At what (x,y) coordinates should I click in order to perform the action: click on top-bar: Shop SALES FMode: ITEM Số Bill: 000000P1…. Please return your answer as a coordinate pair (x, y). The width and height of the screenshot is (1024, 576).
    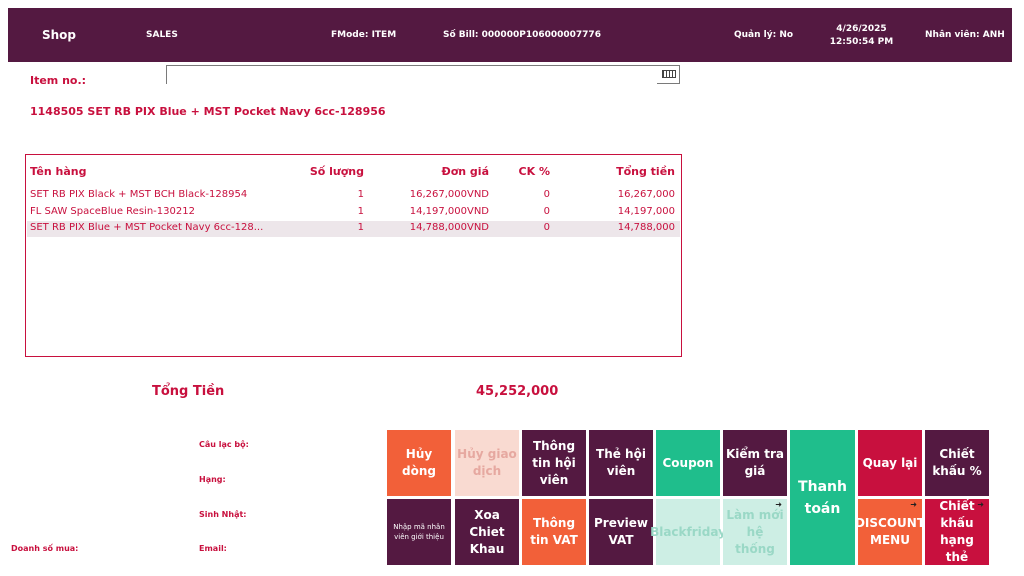
    Looking at the image, I should click on (510, 35).